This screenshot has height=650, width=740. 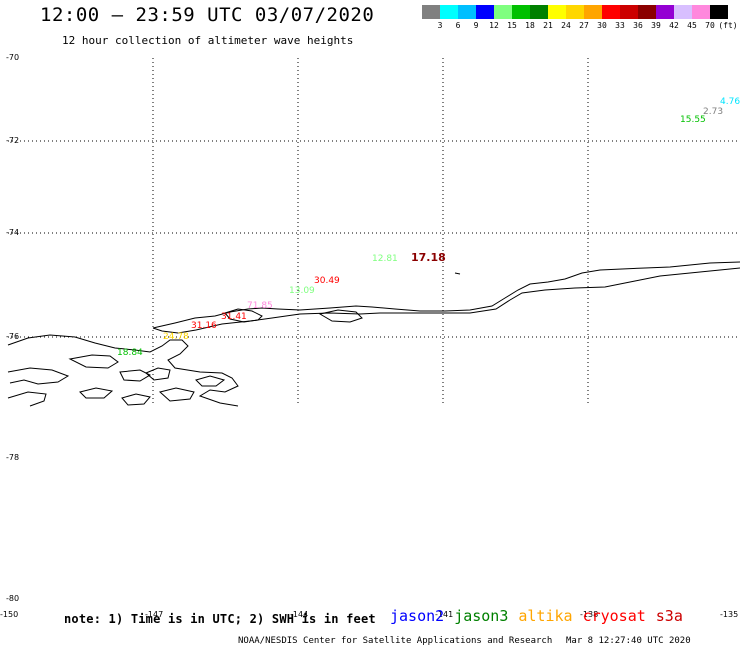 What do you see at coordinates (428, 257) in the screenshot?
I see `wave-height-value: 17.18` at bounding box center [428, 257].